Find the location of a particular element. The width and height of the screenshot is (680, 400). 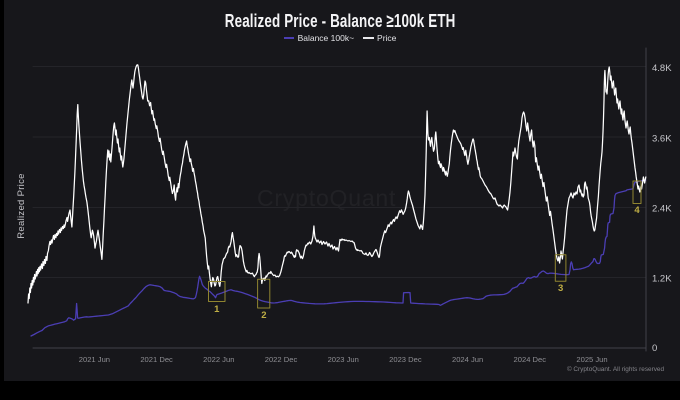

svg-text: 0 is located at coordinates (654, 348).